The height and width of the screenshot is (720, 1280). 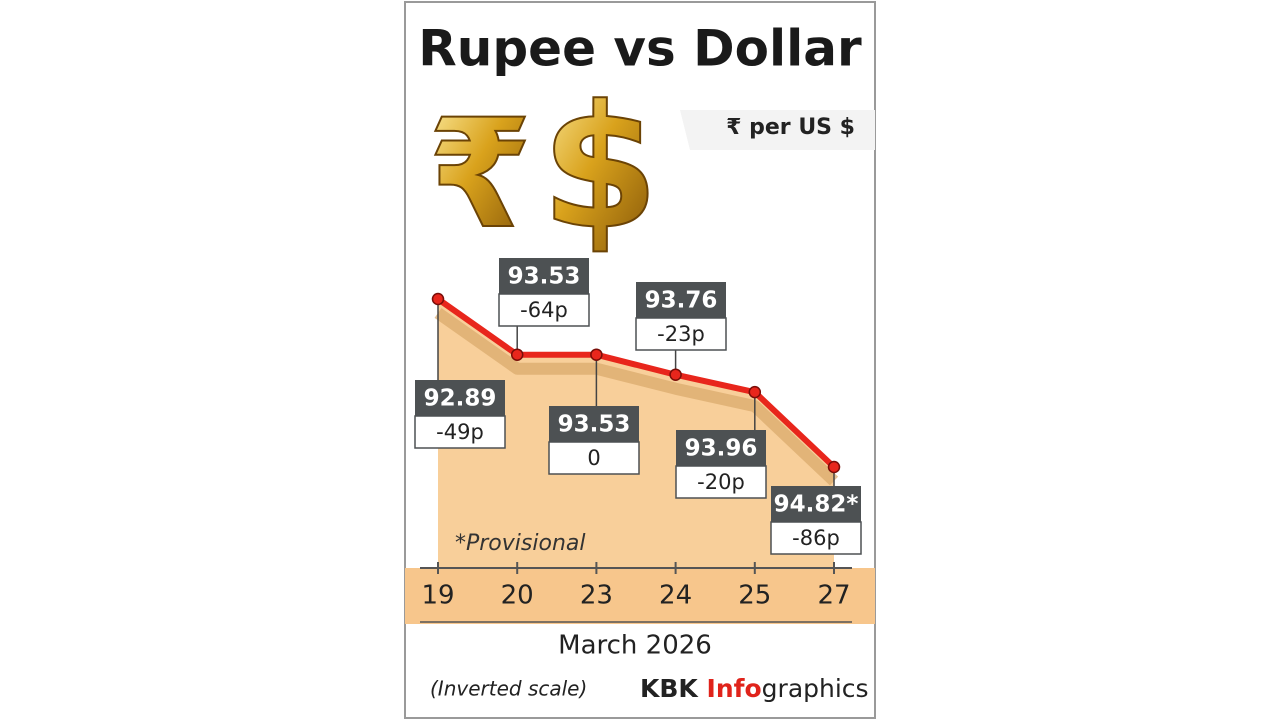 What do you see at coordinates (675, 596) in the screenshot?
I see `x-tick-label: 24` at bounding box center [675, 596].